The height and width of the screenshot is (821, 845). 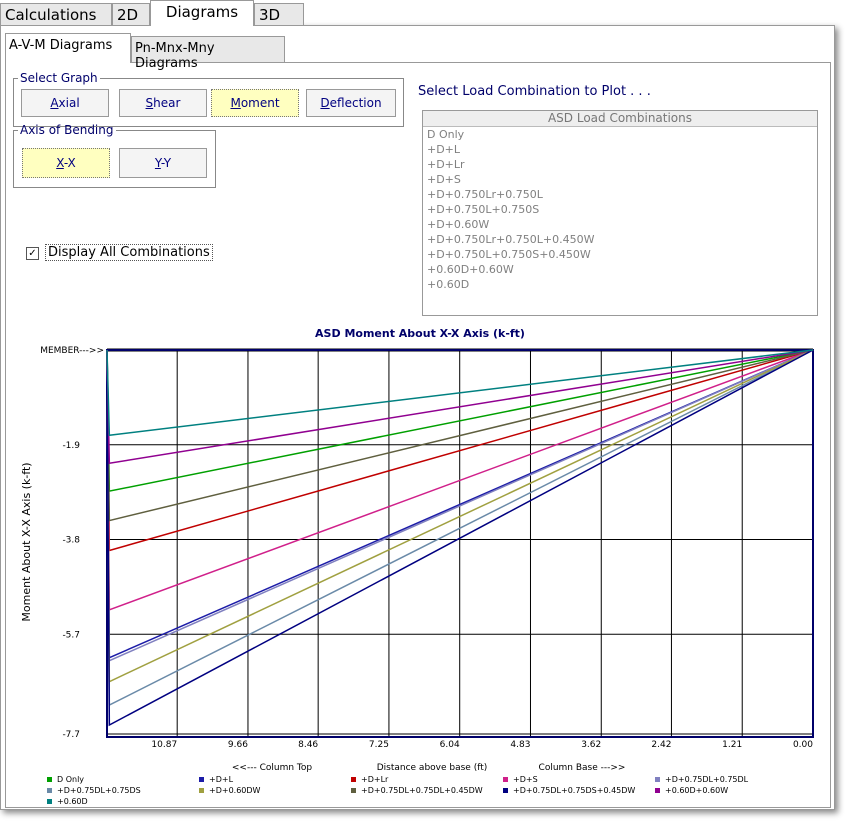 I want to click on list-item: +0.60D+0.60W, so click(x=620, y=269).